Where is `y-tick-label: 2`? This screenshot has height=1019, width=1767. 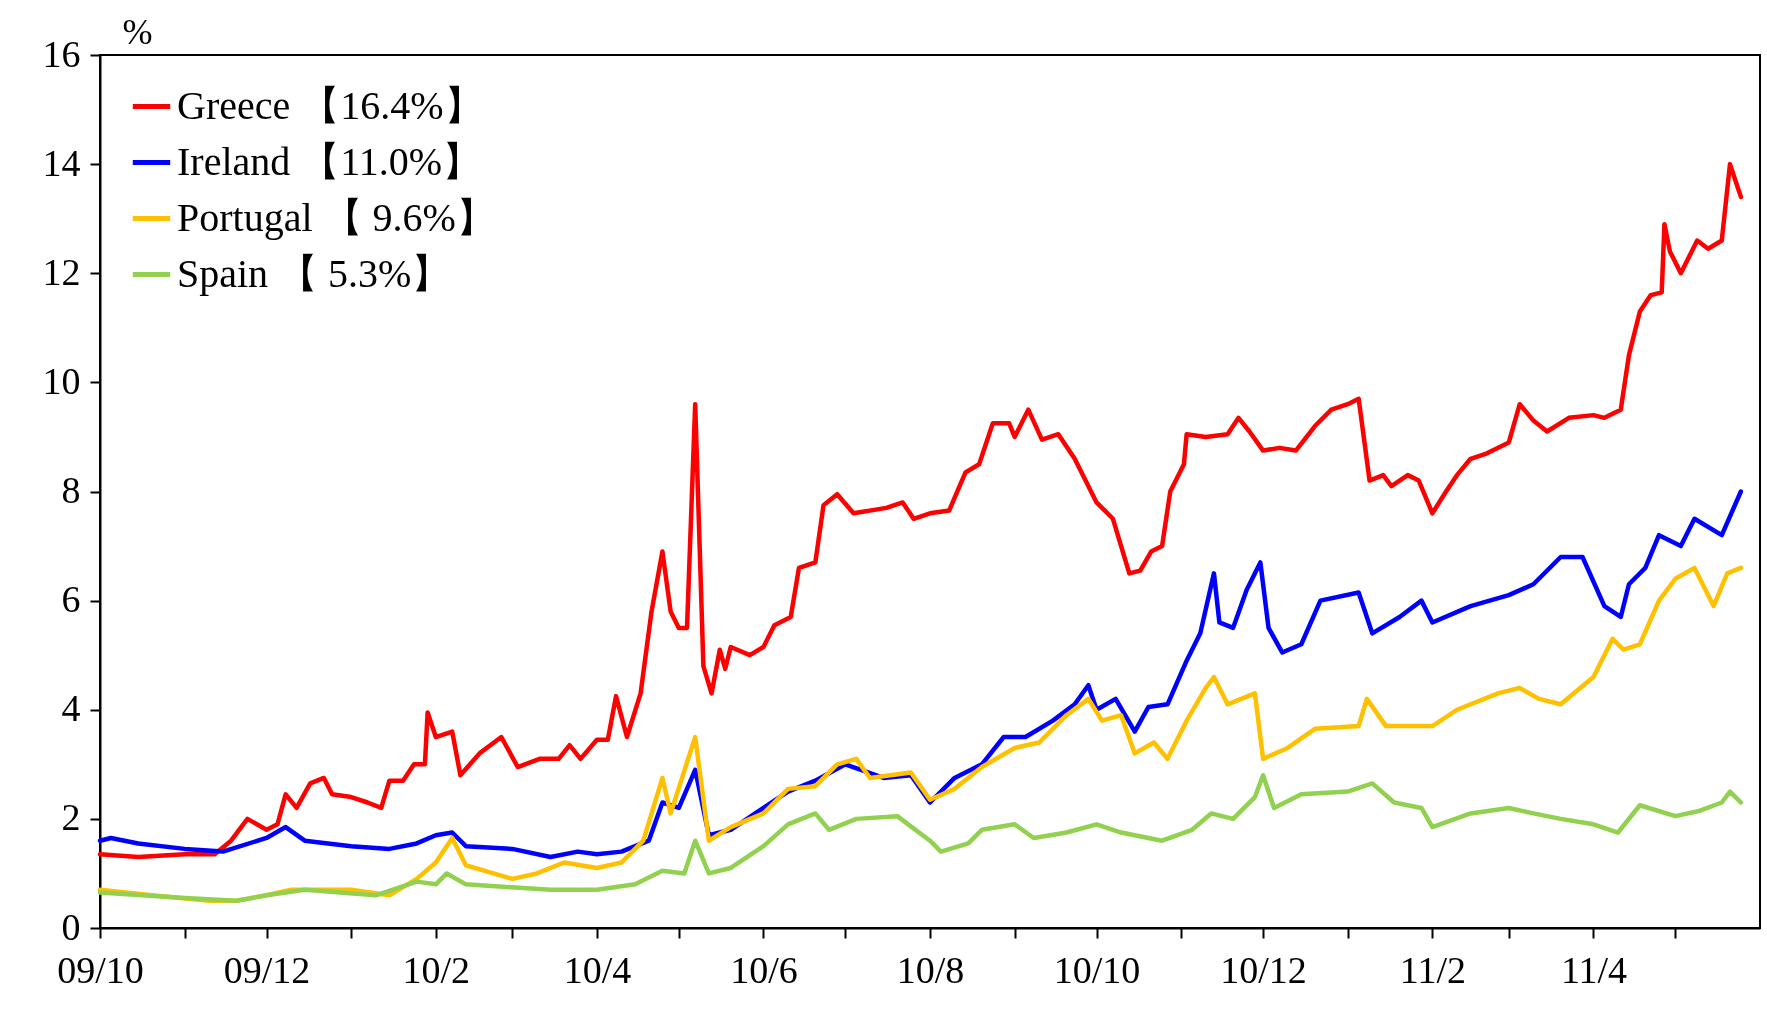 y-tick-label: 2 is located at coordinates (71, 817).